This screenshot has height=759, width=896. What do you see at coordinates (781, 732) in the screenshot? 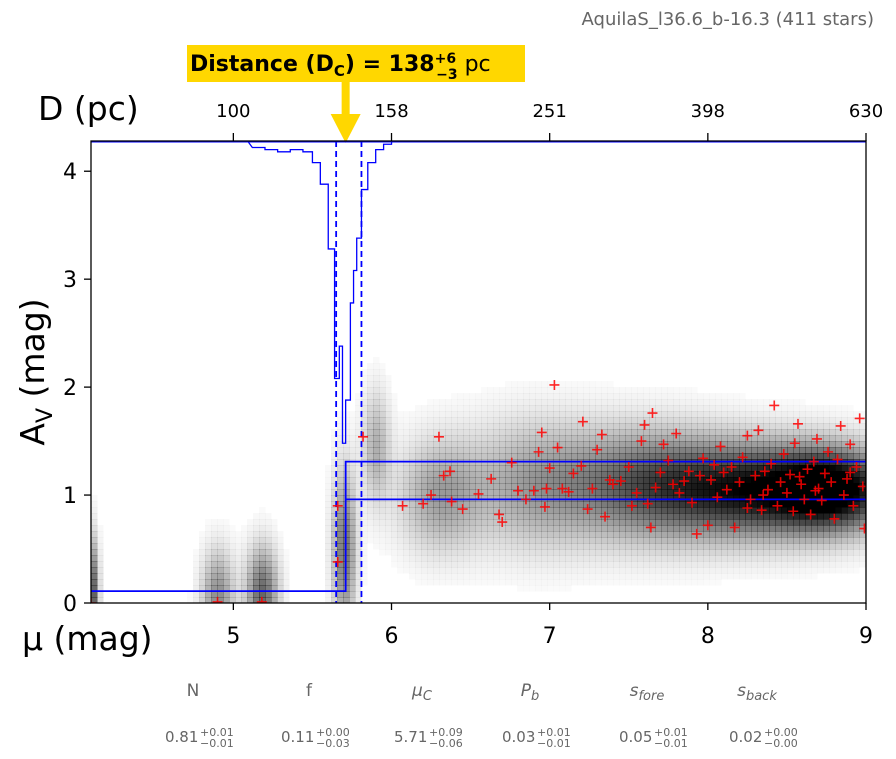
I see `parameter-plus: +0.00` at bounding box center [781, 732].